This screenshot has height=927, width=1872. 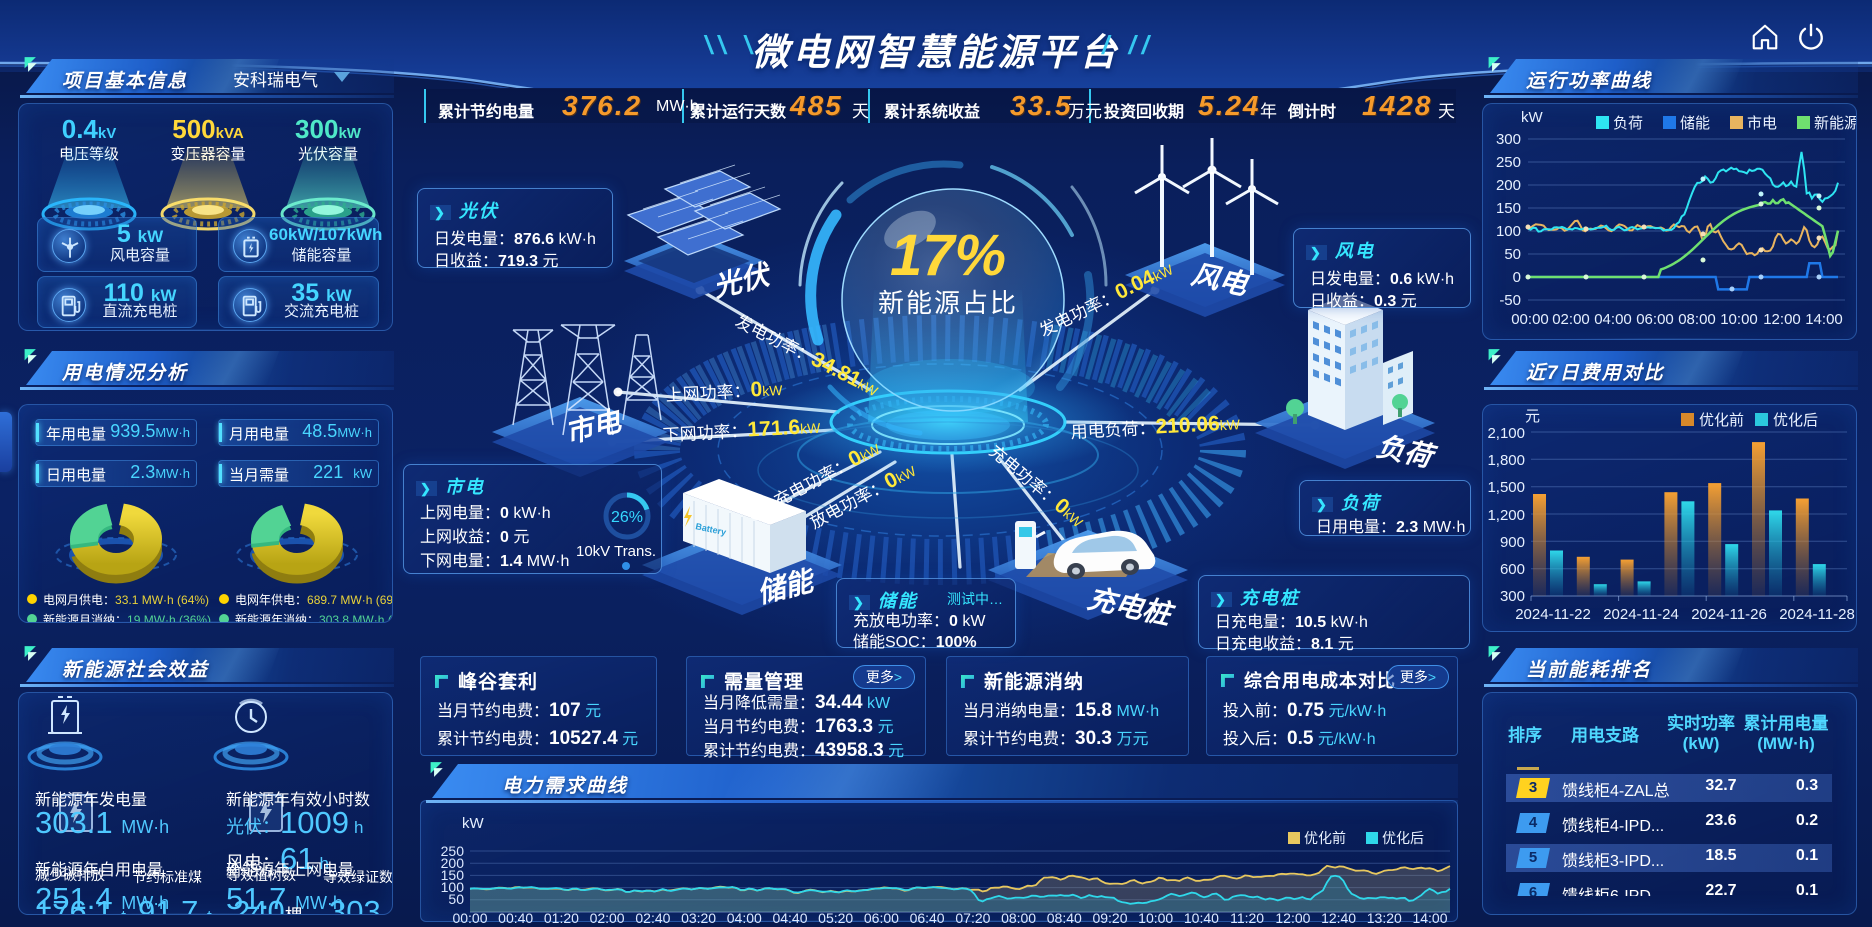 I want to click on svg-text: 储能, so click(x=1695, y=123).